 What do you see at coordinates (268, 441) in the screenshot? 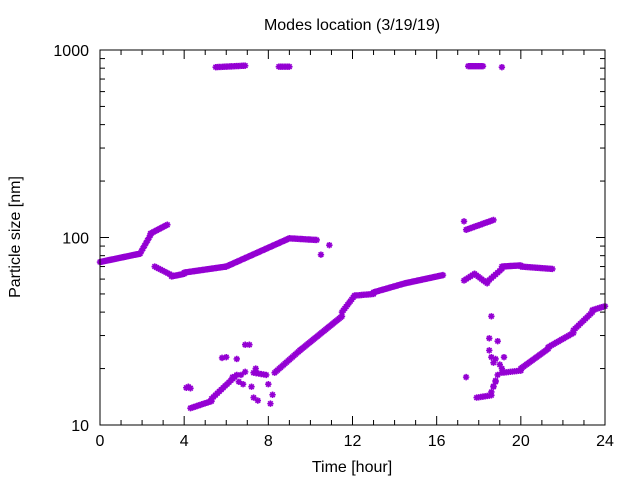
I see `x-tick-label: 8` at bounding box center [268, 441].